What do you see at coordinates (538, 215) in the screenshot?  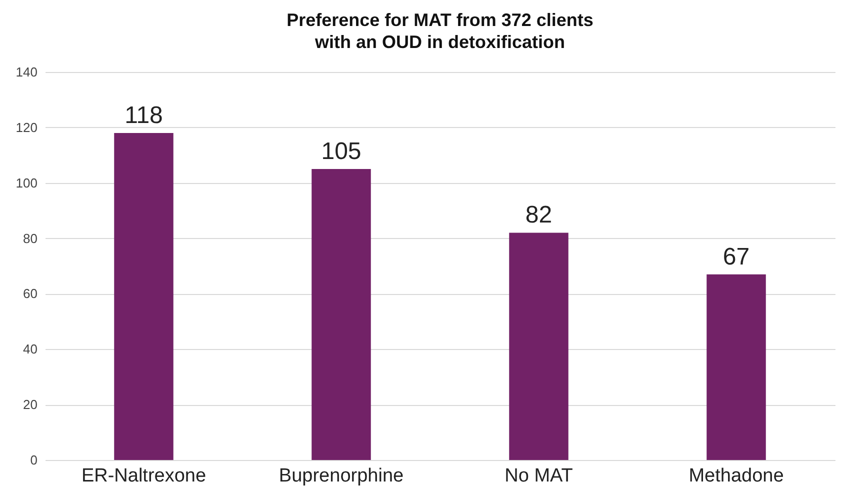 I see `data-label: 82` at bounding box center [538, 215].